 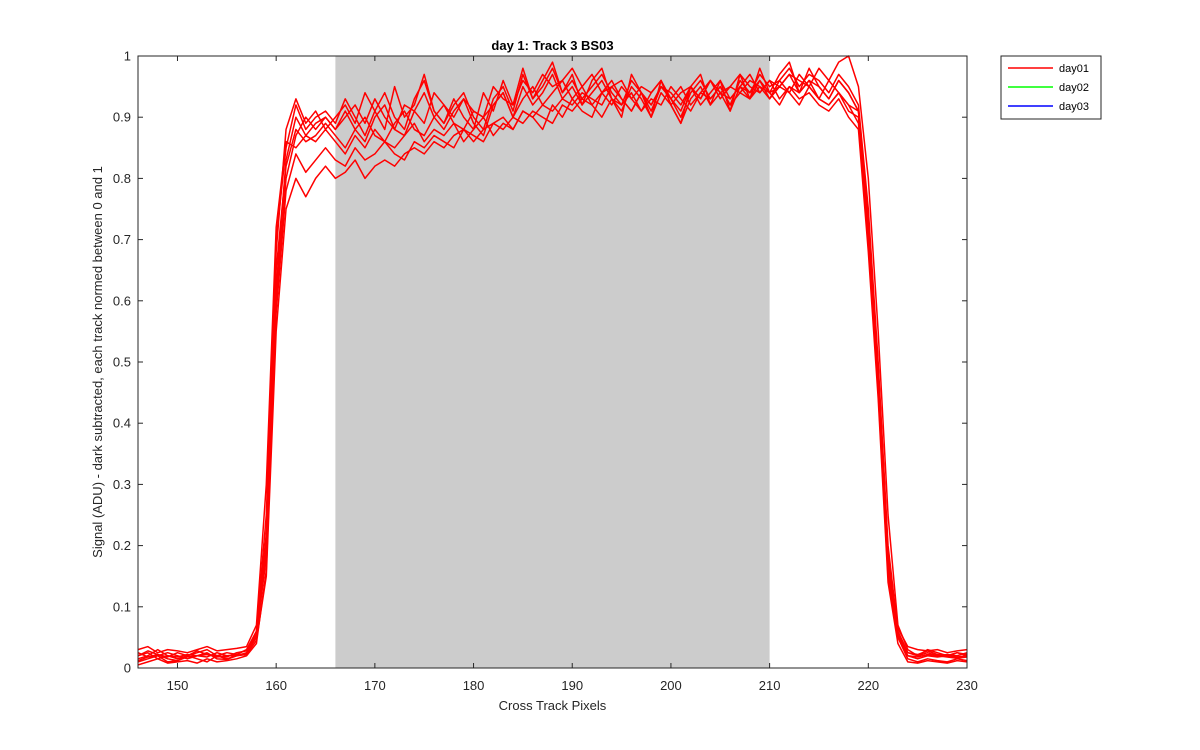 What do you see at coordinates (122, 239) in the screenshot?
I see `y-tick-label: 0.7` at bounding box center [122, 239].